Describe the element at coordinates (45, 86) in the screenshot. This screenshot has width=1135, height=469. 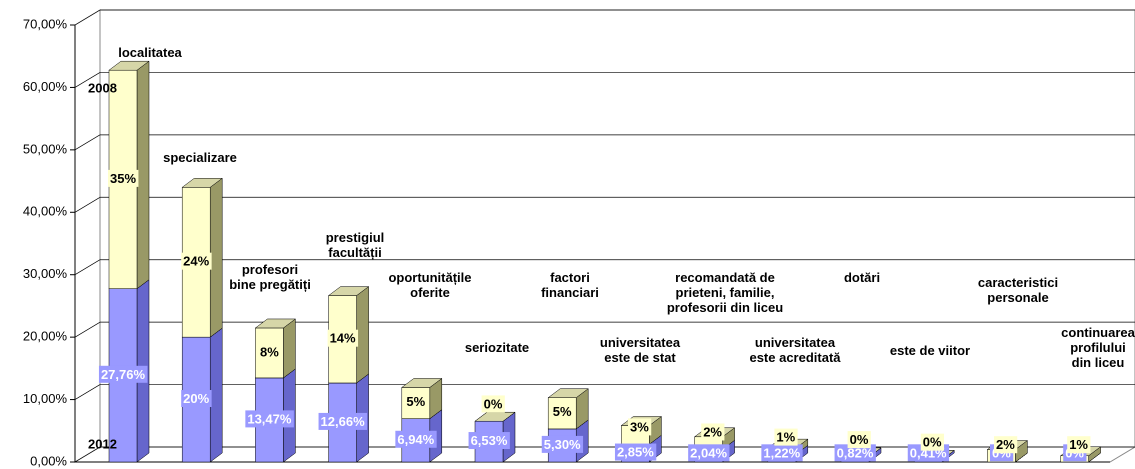
I see `y-tick-label: 60,00%` at that location.